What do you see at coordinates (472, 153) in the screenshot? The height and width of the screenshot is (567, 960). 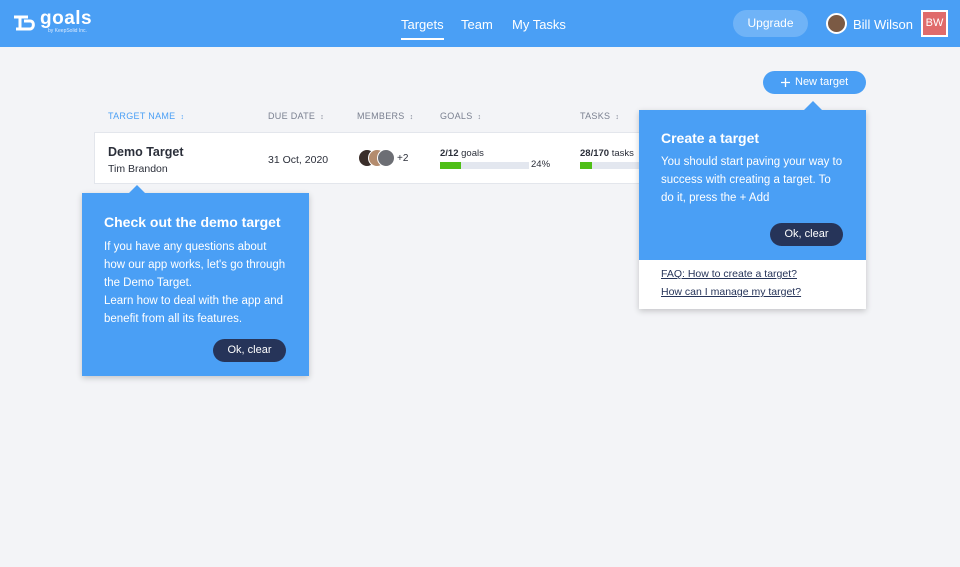 I see `goals-unit: goals` at bounding box center [472, 153].